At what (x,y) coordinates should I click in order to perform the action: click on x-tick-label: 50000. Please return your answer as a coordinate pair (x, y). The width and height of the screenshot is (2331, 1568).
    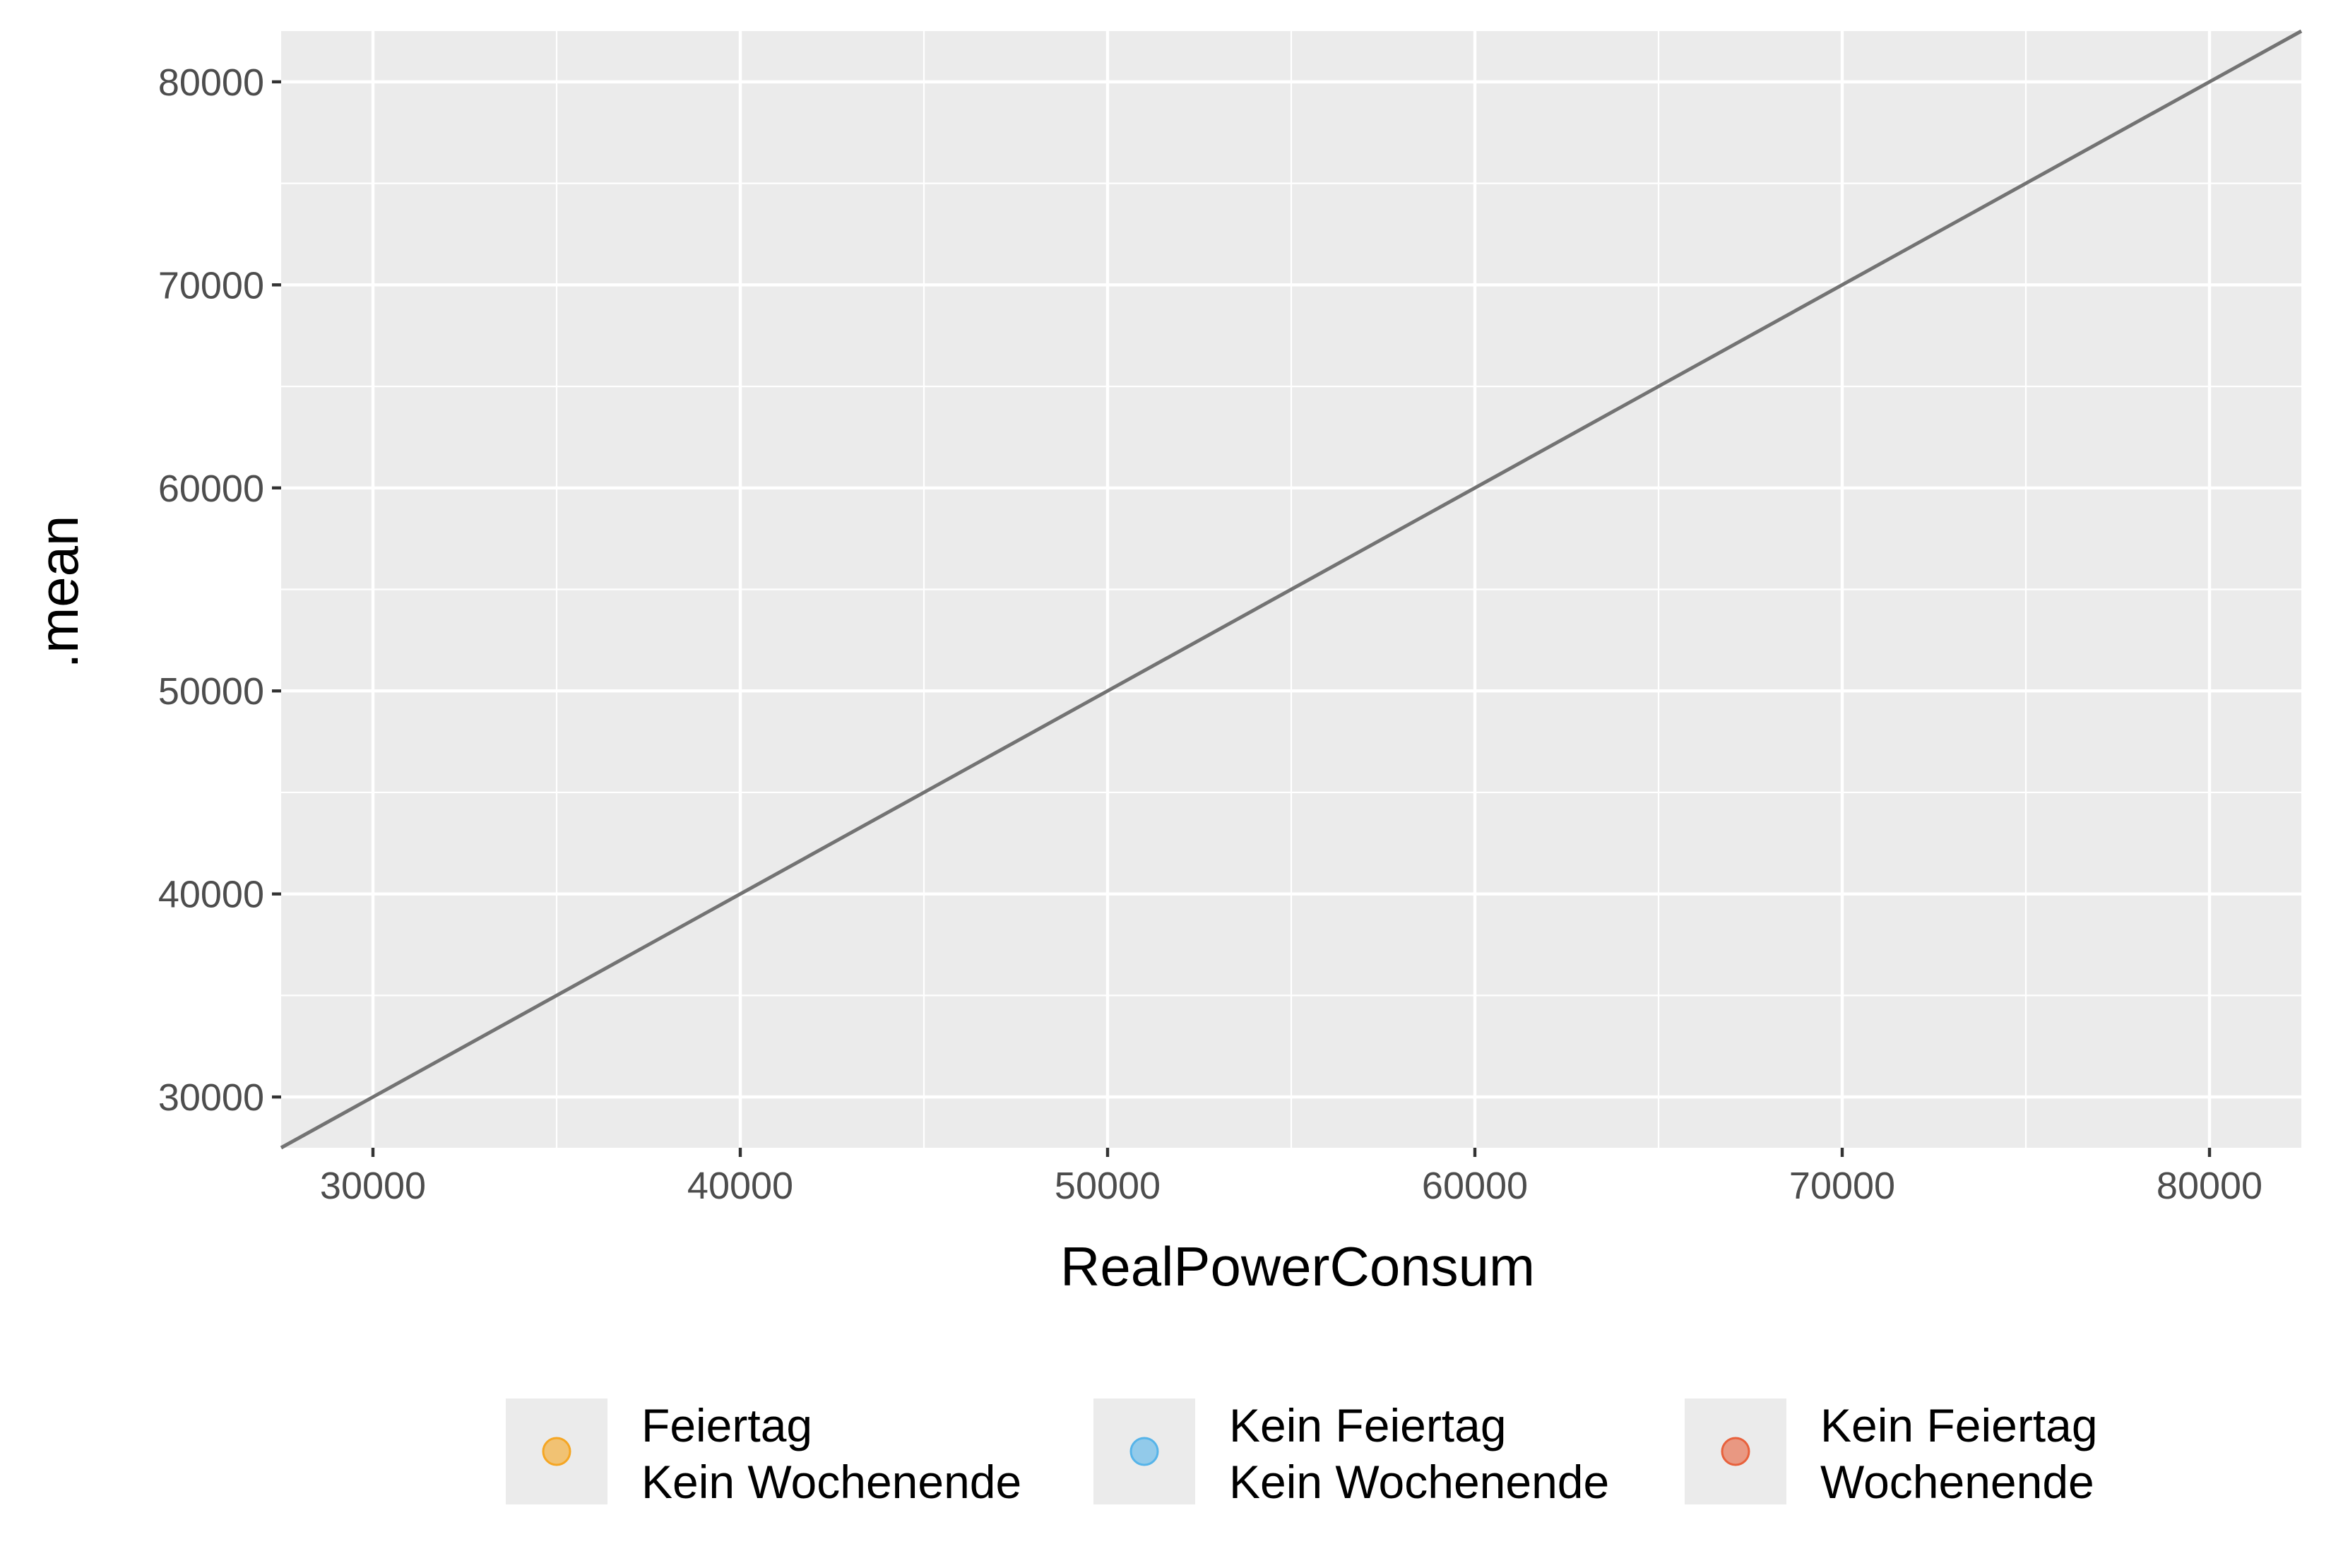
    Looking at the image, I should click on (1108, 1186).